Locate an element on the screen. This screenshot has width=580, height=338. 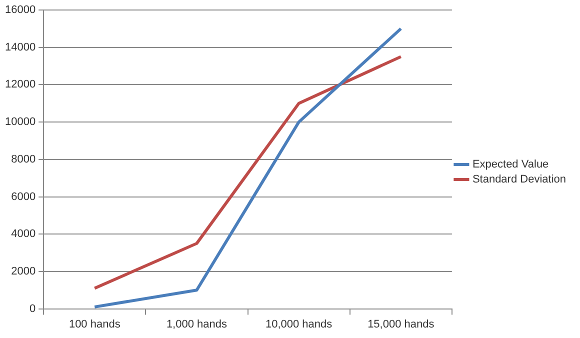
y-tick-label: 2000 is located at coordinates (23, 271).